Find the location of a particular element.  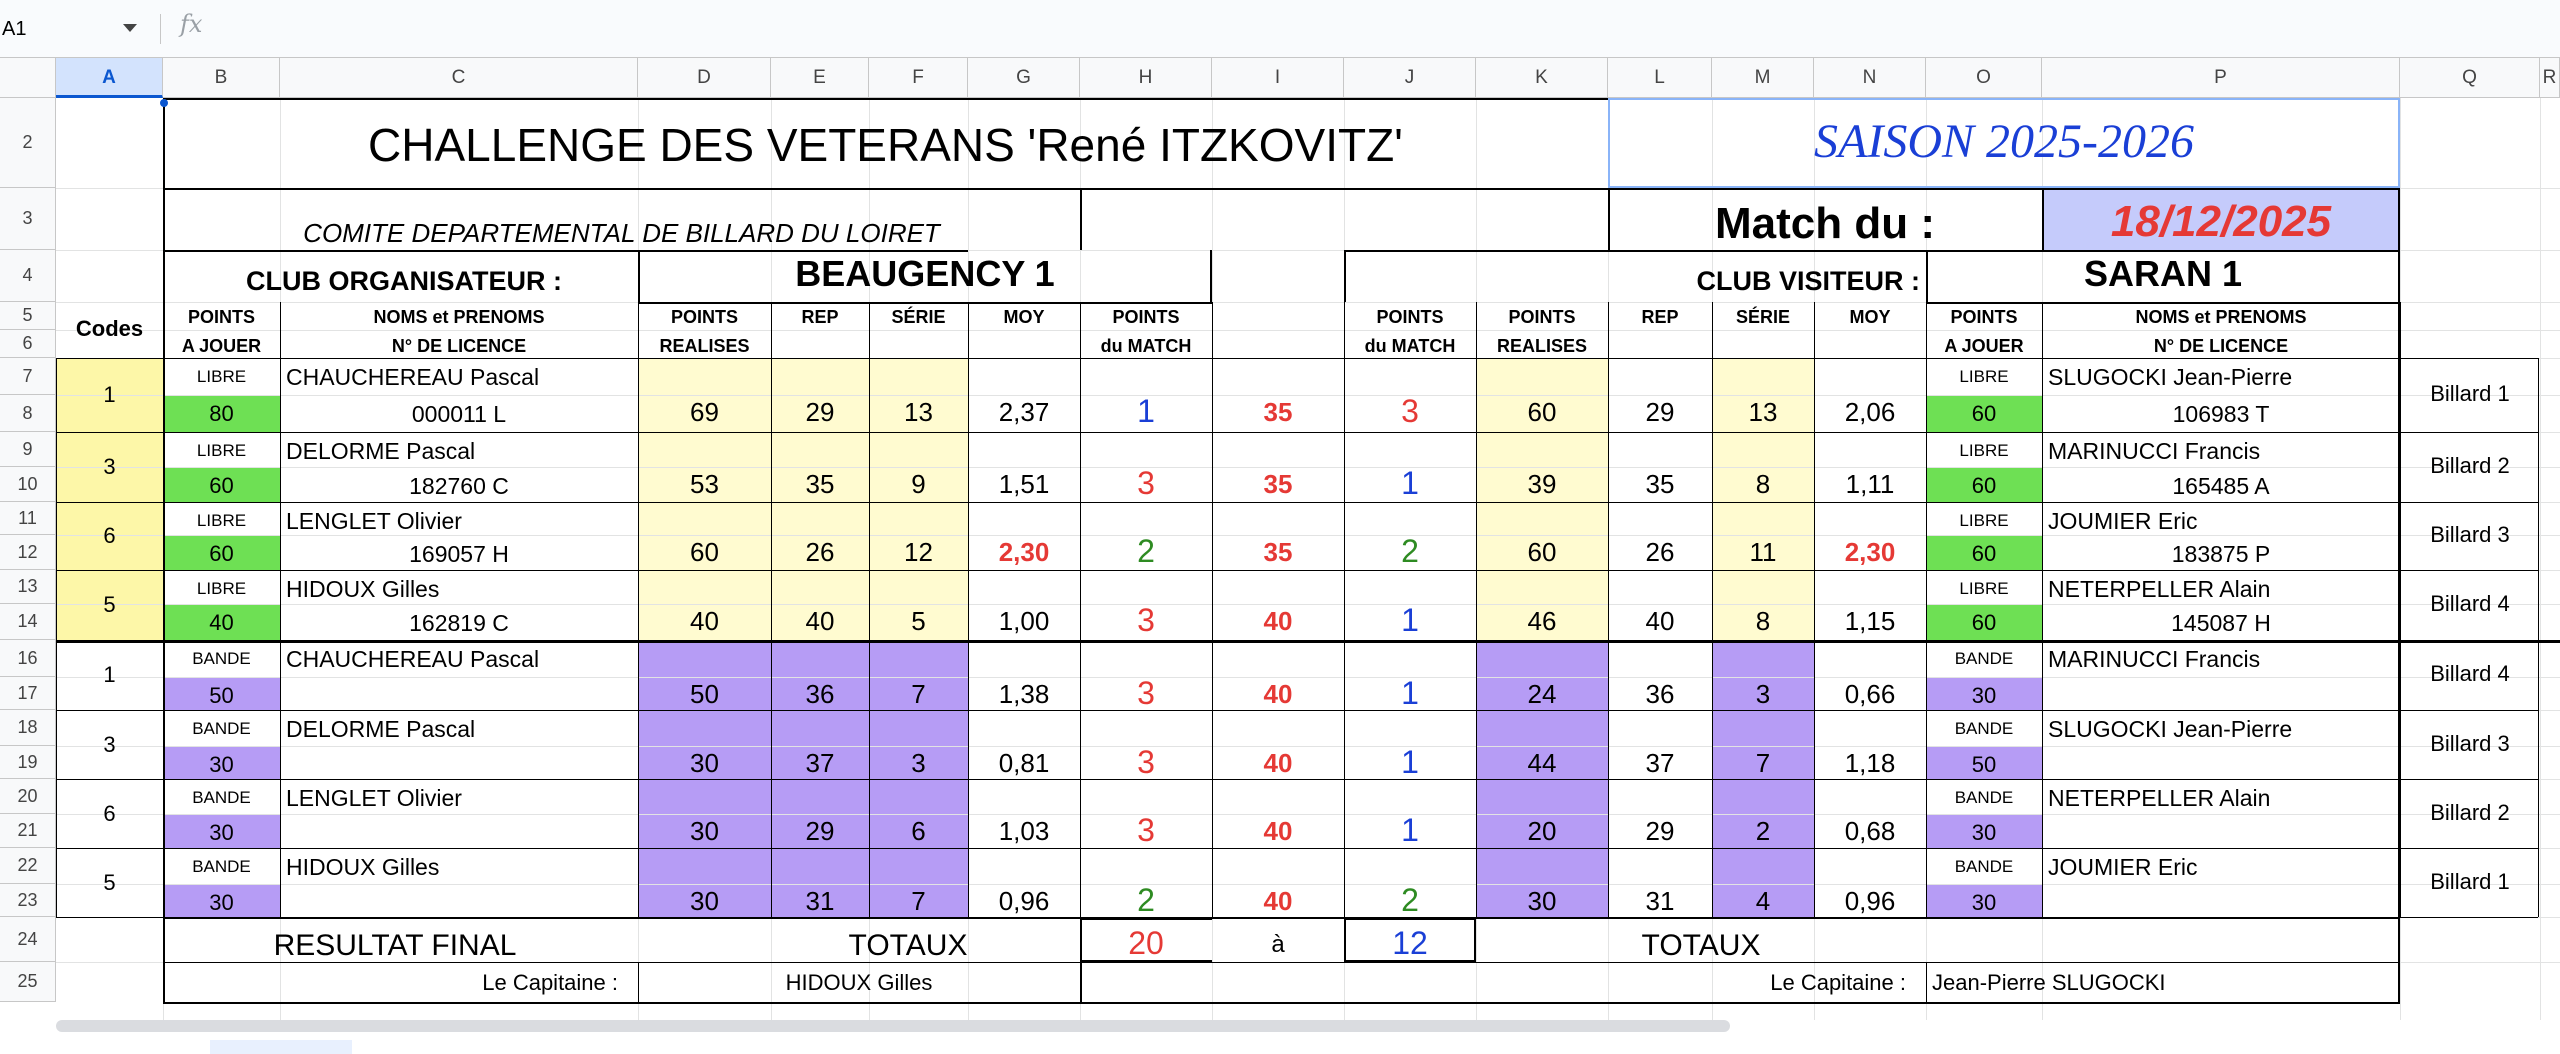

column-header-d: D is located at coordinates (704, 78).